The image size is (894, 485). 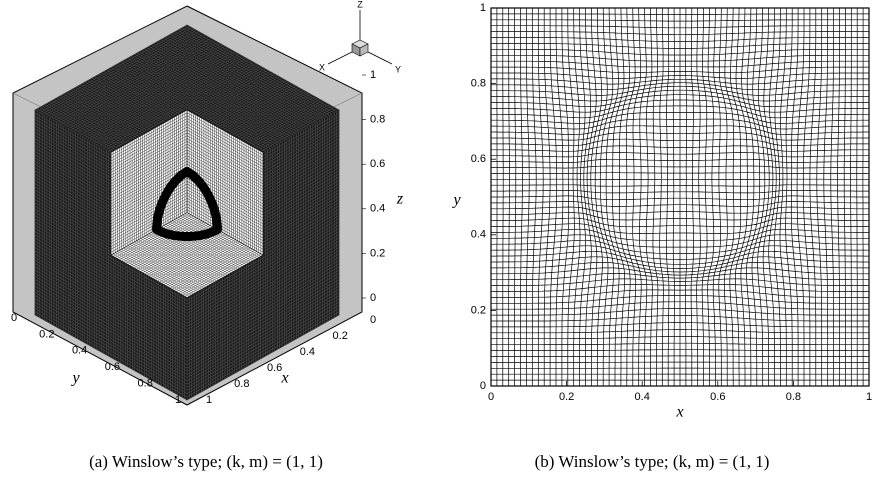 What do you see at coordinates (360, 37) in the screenshot?
I see `axis-triad: Z X Y` at bounding box center [360, 37].